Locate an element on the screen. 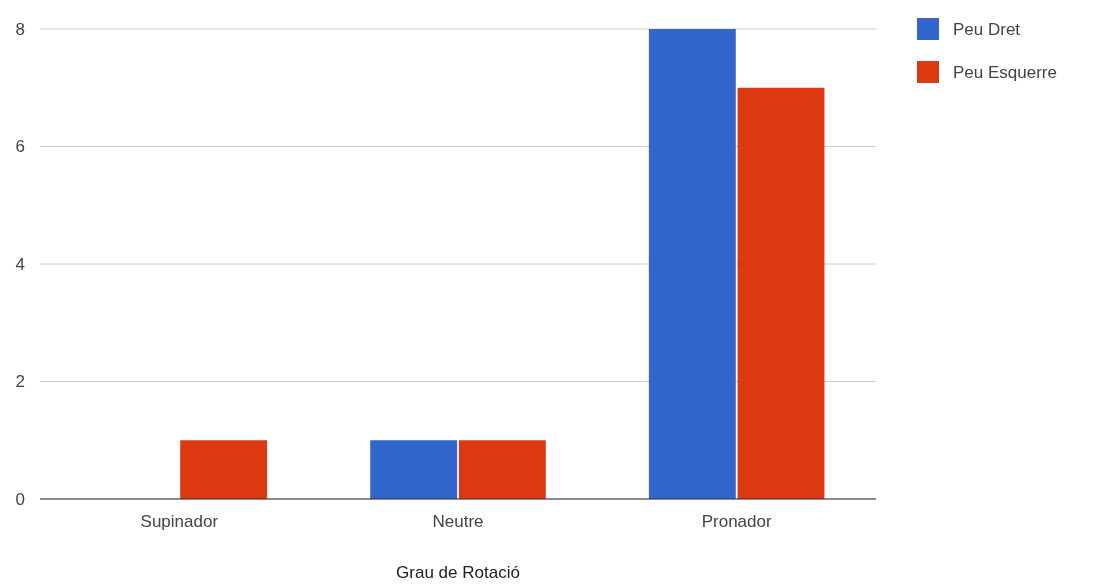 The width and height of the screenshot is (1097, 587). legend-label: Peu Dret is located at coordinates (987, 29).